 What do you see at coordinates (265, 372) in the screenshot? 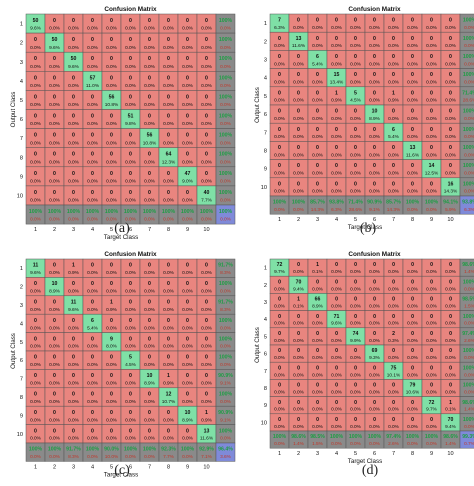
I see `y-tick-label: 7` at bounding box center [265, 372].